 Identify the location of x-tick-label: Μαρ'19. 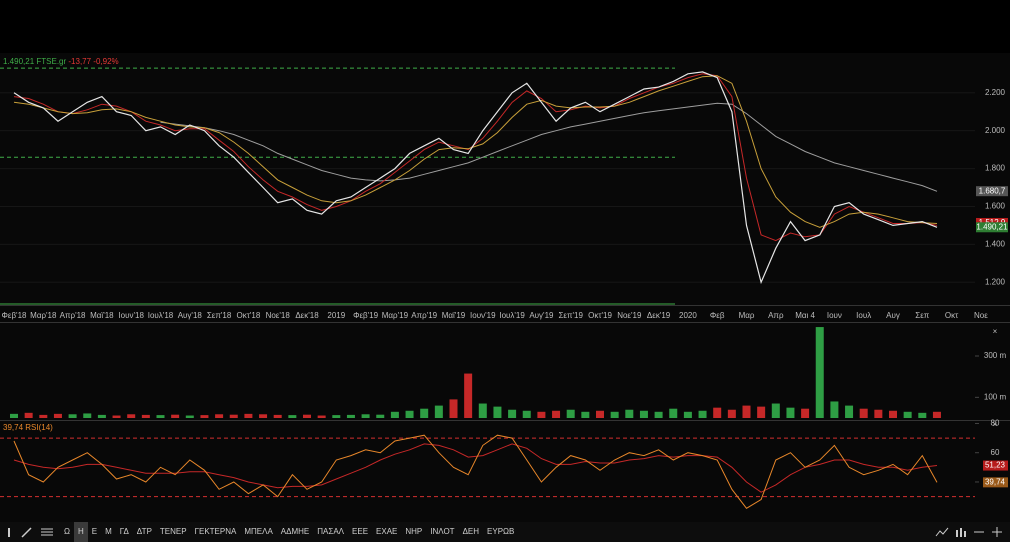
(395, 315).